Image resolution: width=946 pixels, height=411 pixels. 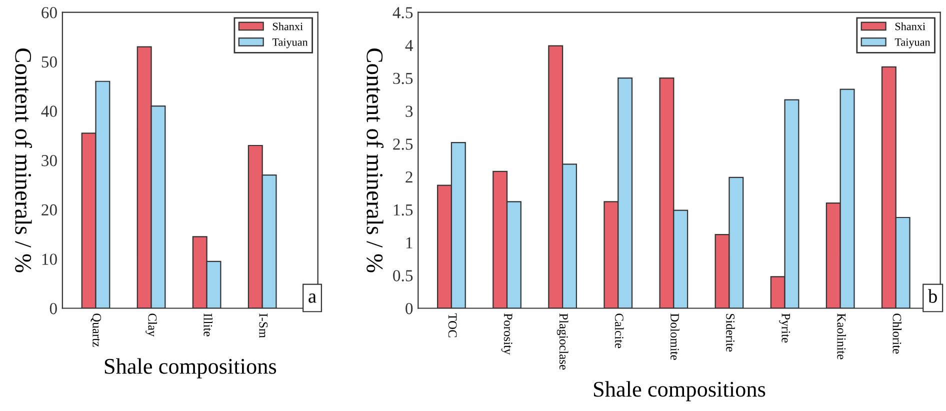 I want to click on x-tick-label: Porosity, so click(x=506, y=334).